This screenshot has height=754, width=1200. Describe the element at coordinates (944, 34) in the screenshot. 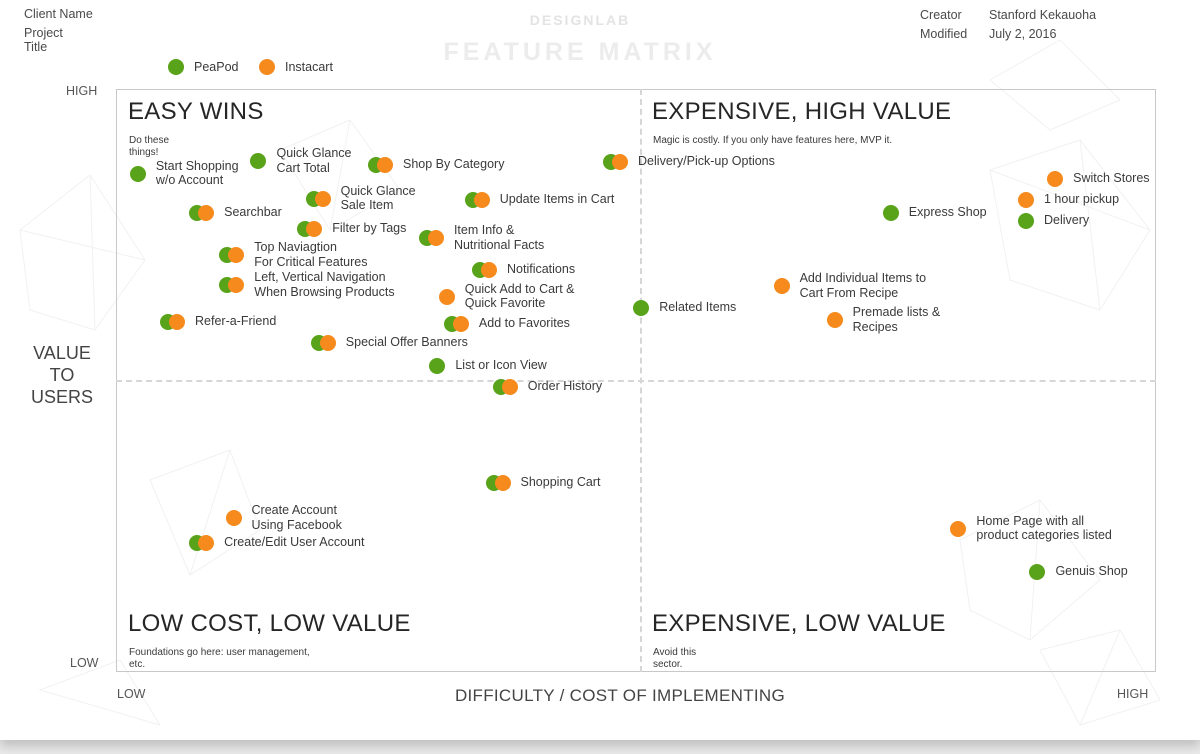

I see `modified-label: Modified` at that location.